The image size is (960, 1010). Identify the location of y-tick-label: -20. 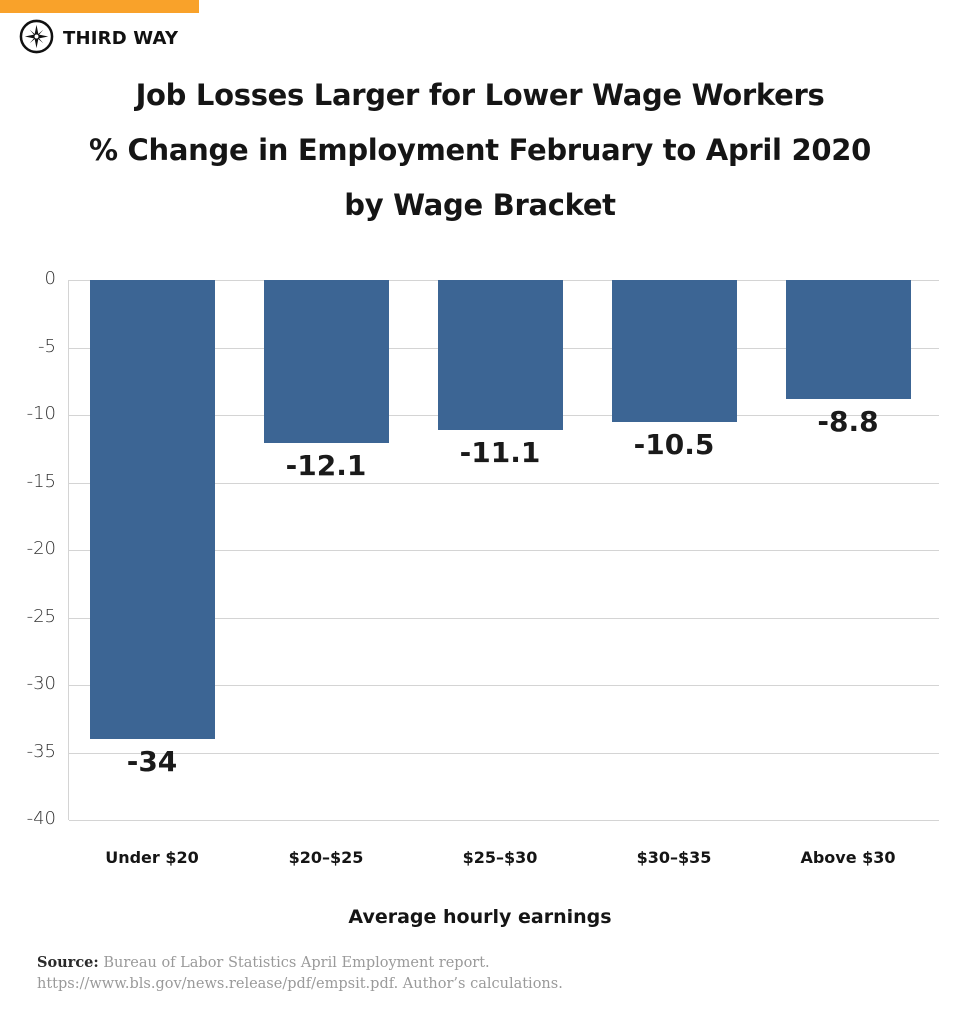
(41, 548).